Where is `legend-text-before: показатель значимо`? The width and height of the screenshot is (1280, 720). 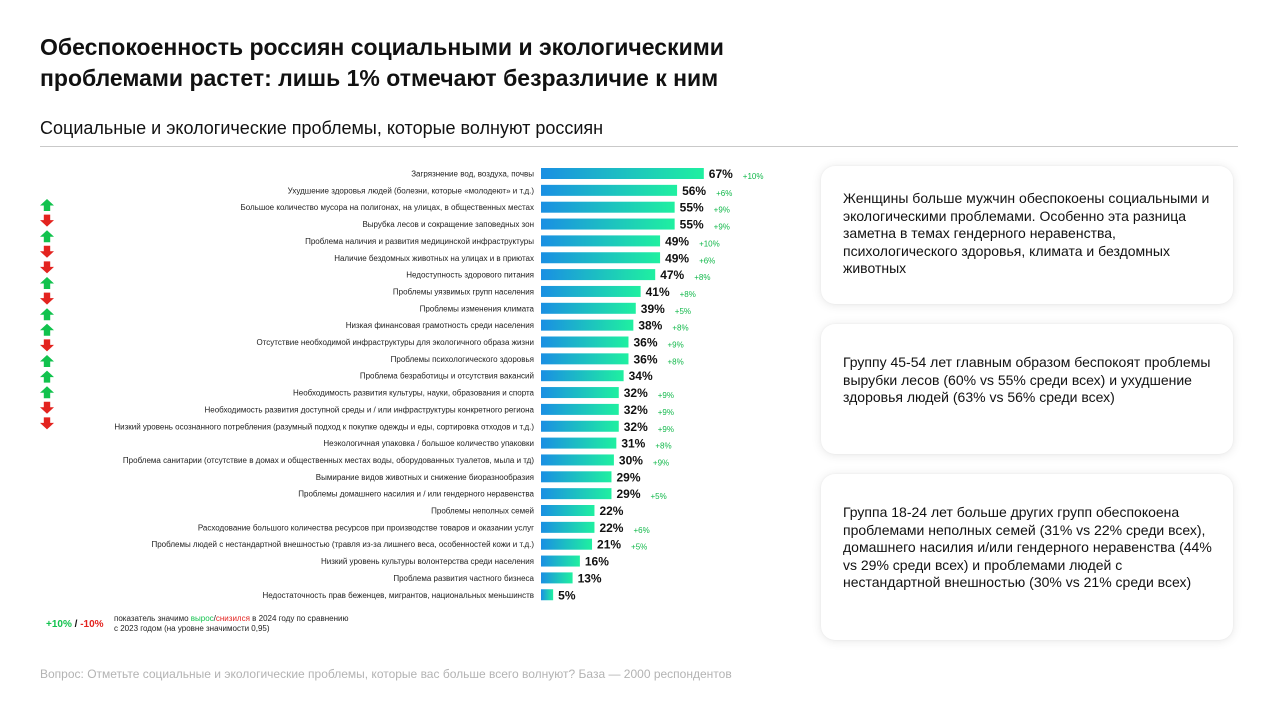 legend-text-before: показатель значимо is located at coordinates (152, 618).